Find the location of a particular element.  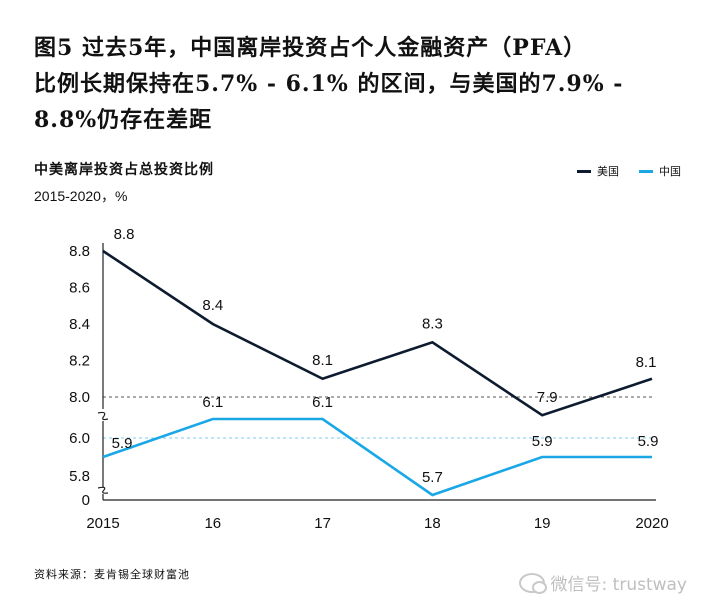

data-label-us: 8.4 is located at coordinates (212, 305).